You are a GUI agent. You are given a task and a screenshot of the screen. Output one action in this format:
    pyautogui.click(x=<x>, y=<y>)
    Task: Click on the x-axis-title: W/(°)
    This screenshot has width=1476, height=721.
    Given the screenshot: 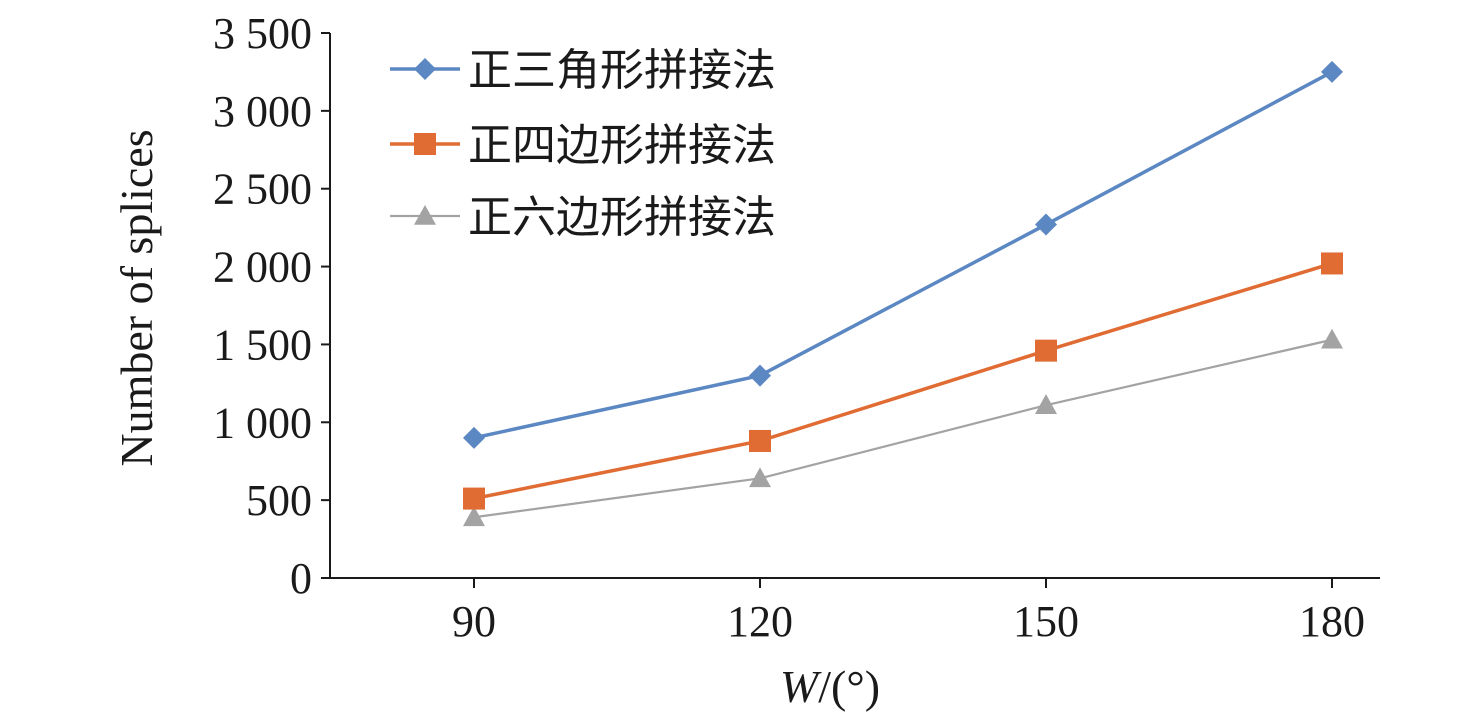 What is the action you would take?
    pyautogui.click(x=830, y=686)
    